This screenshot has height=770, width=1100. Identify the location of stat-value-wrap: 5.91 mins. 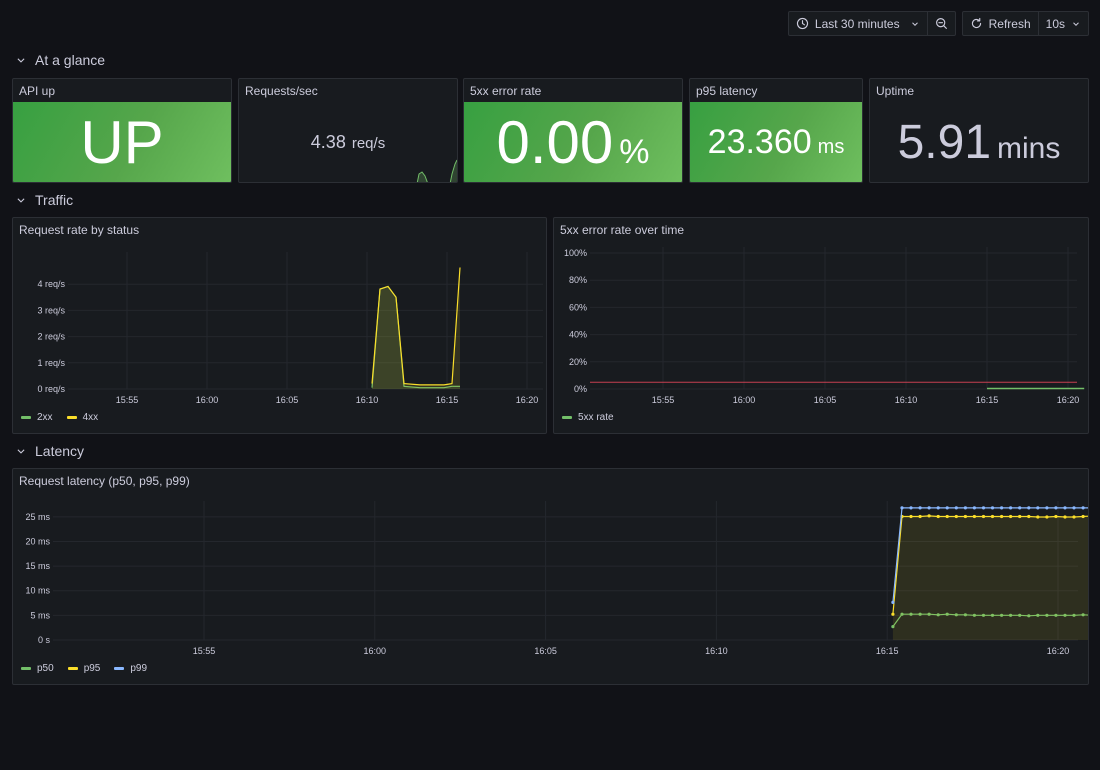
(979, 142).